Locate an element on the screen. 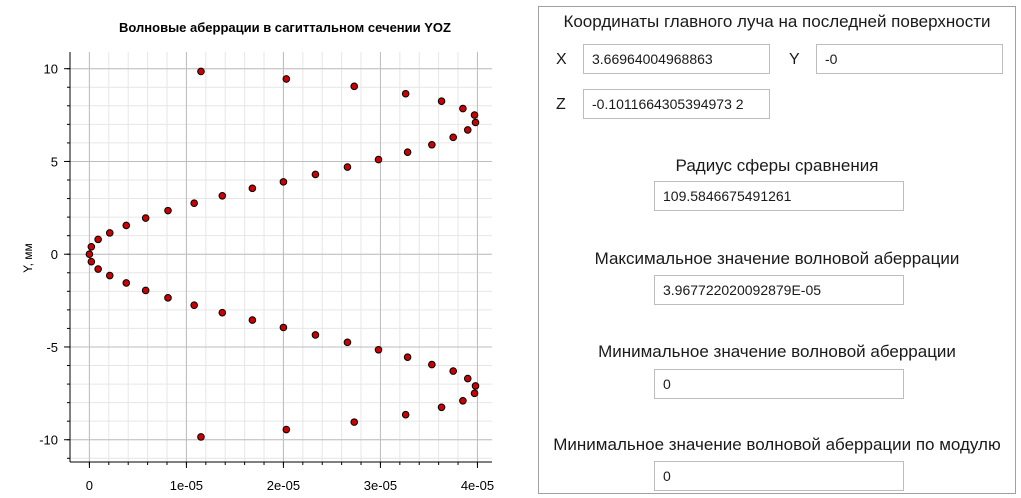 The width and height of the screenshot is (1021, 498). x-tick-label: 0 is located at coordinates (89, 485).